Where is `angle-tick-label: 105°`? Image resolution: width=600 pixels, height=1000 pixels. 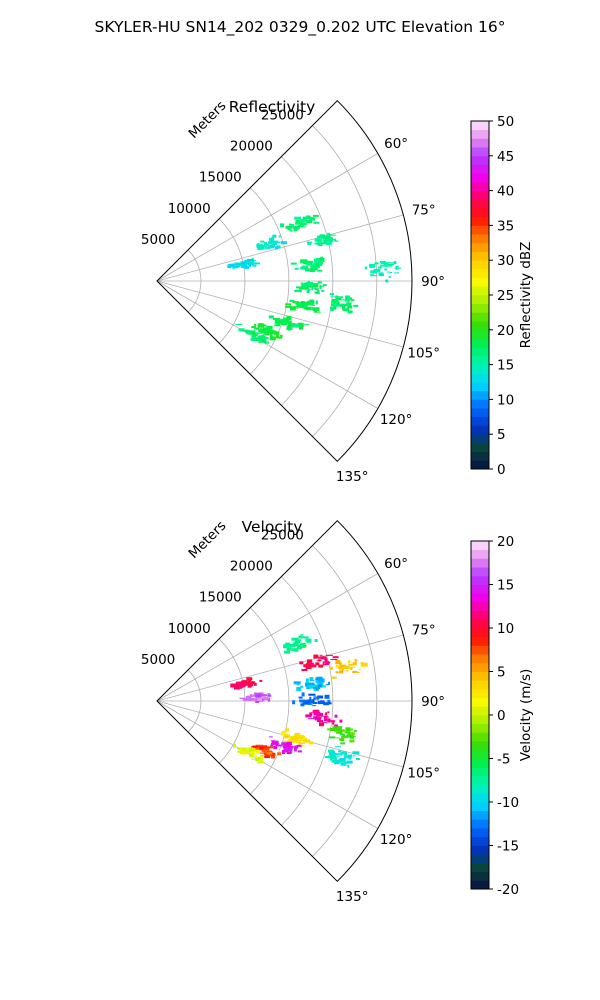 angle-tick-label: 105° is located at coordinates (423, 774).